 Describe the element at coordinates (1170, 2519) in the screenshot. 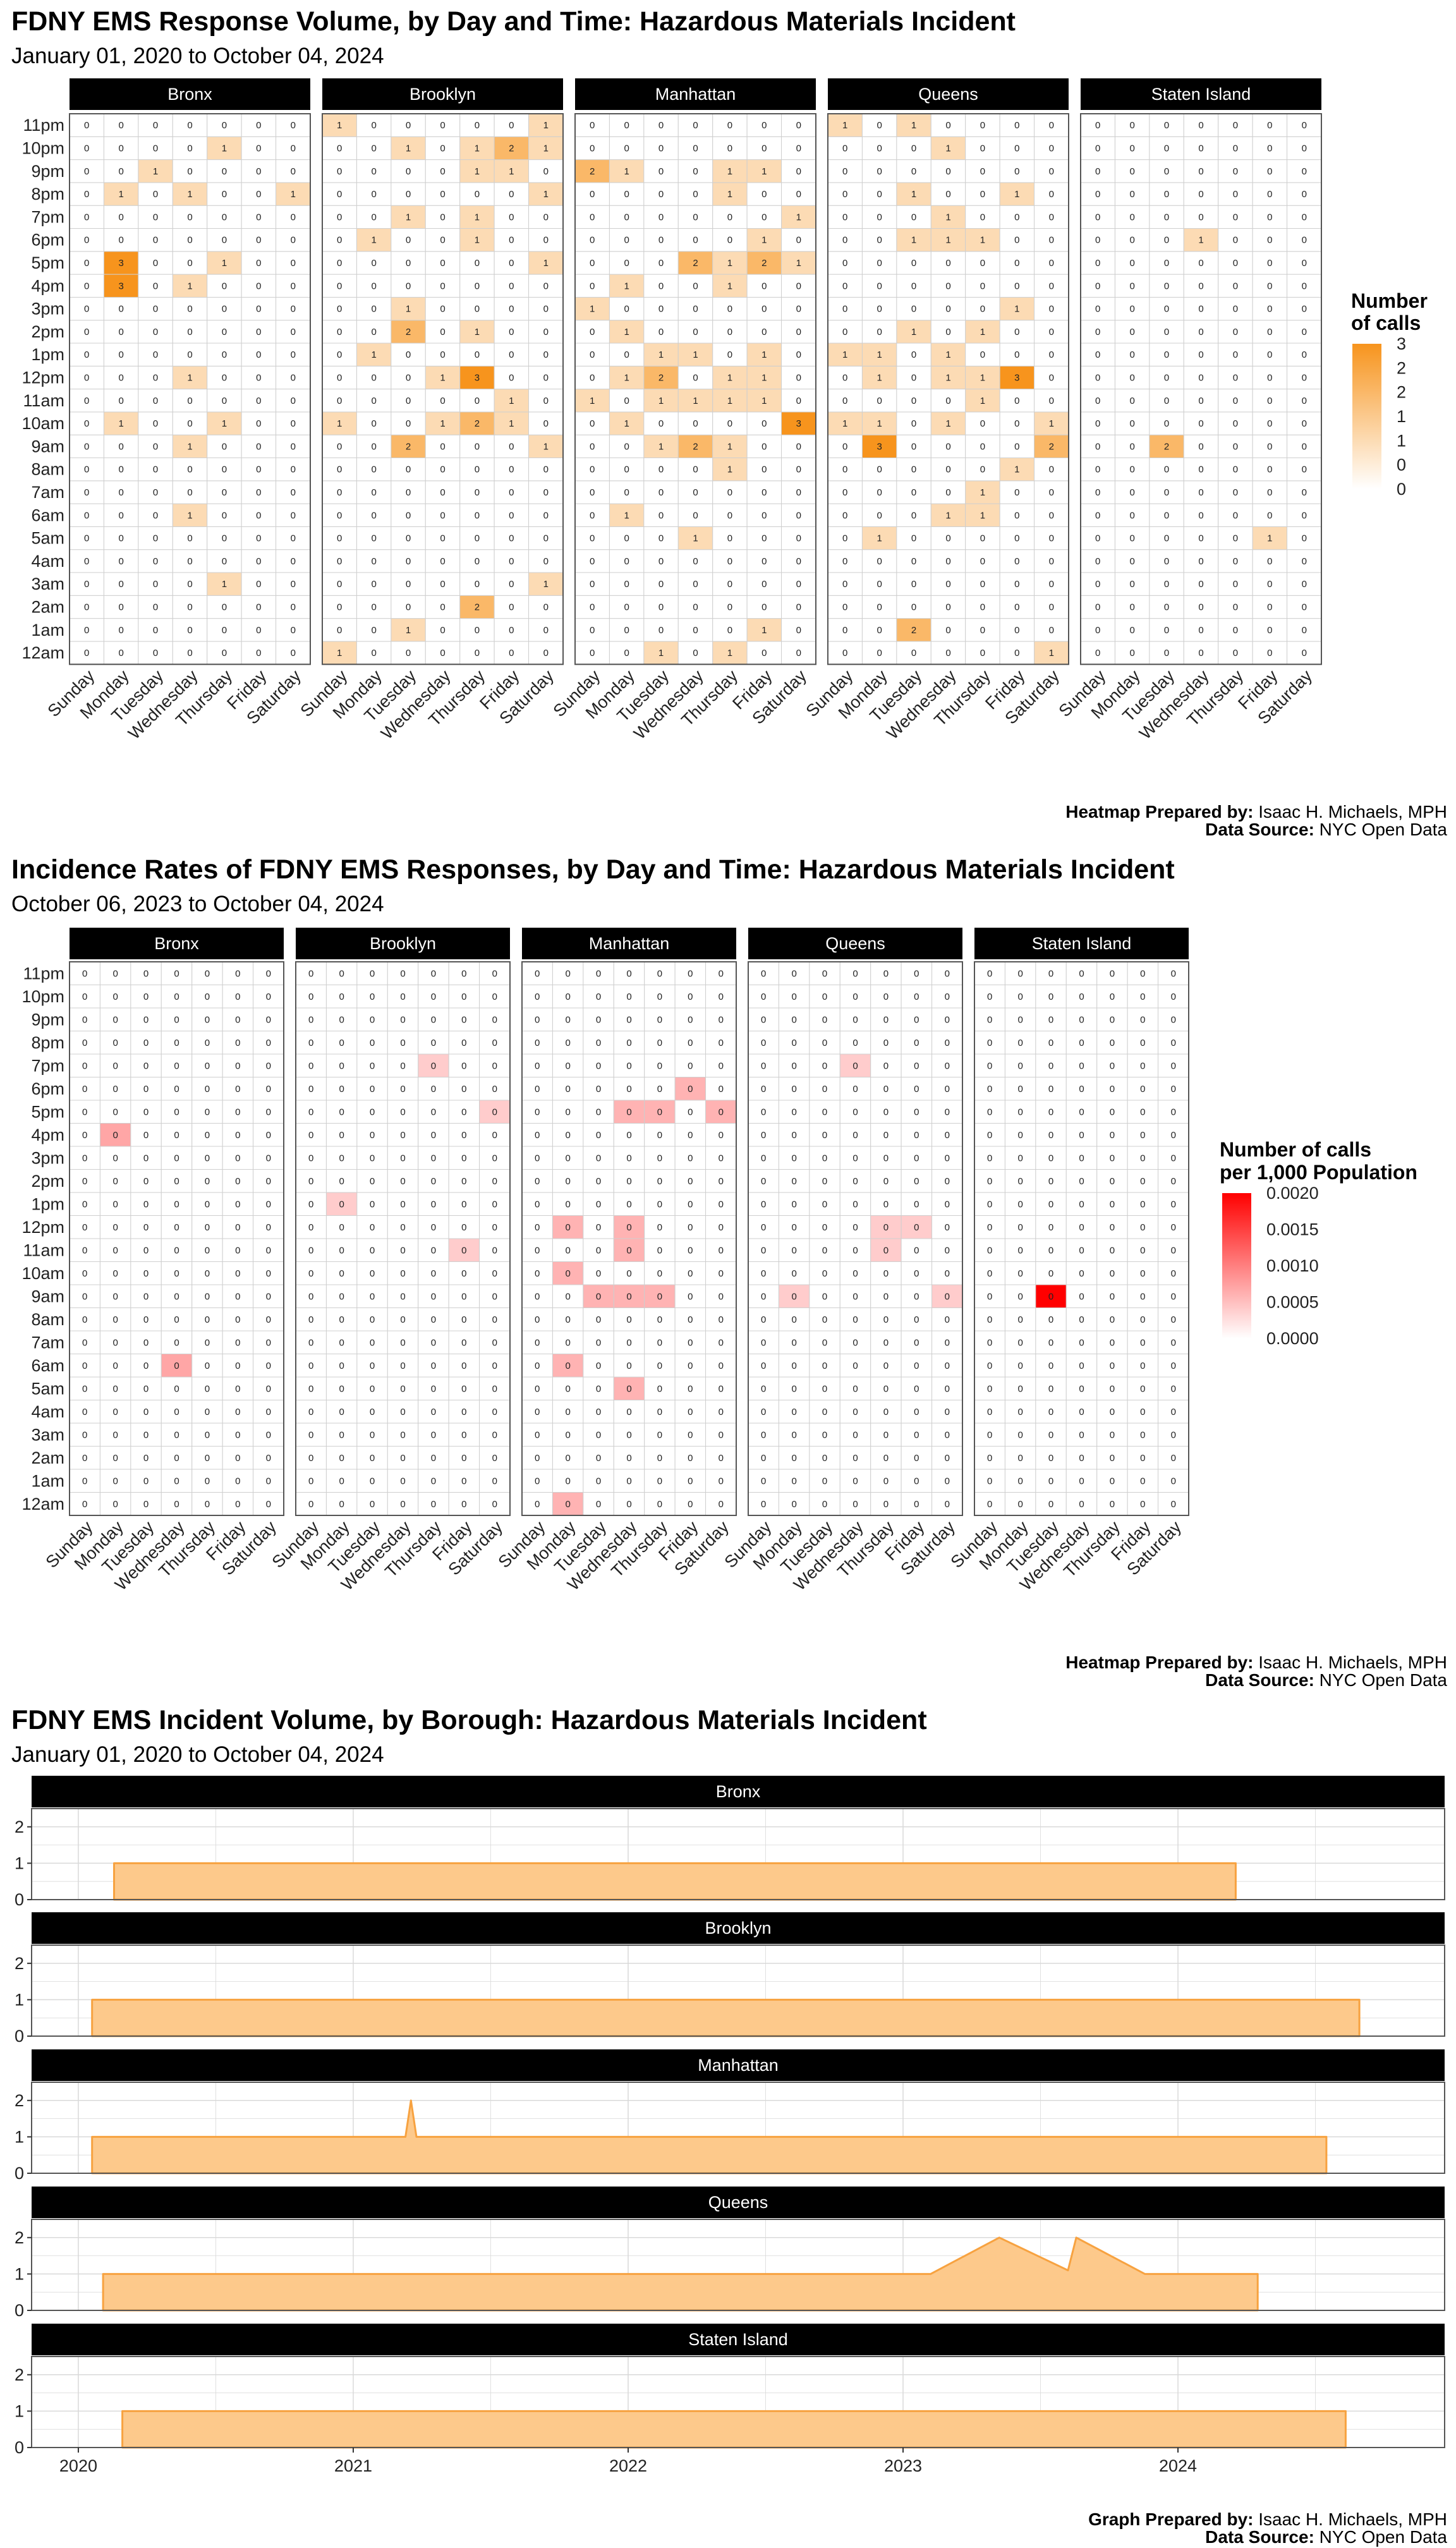

I see `chart3-credit-label1: Graph Prepared by:` at that location.